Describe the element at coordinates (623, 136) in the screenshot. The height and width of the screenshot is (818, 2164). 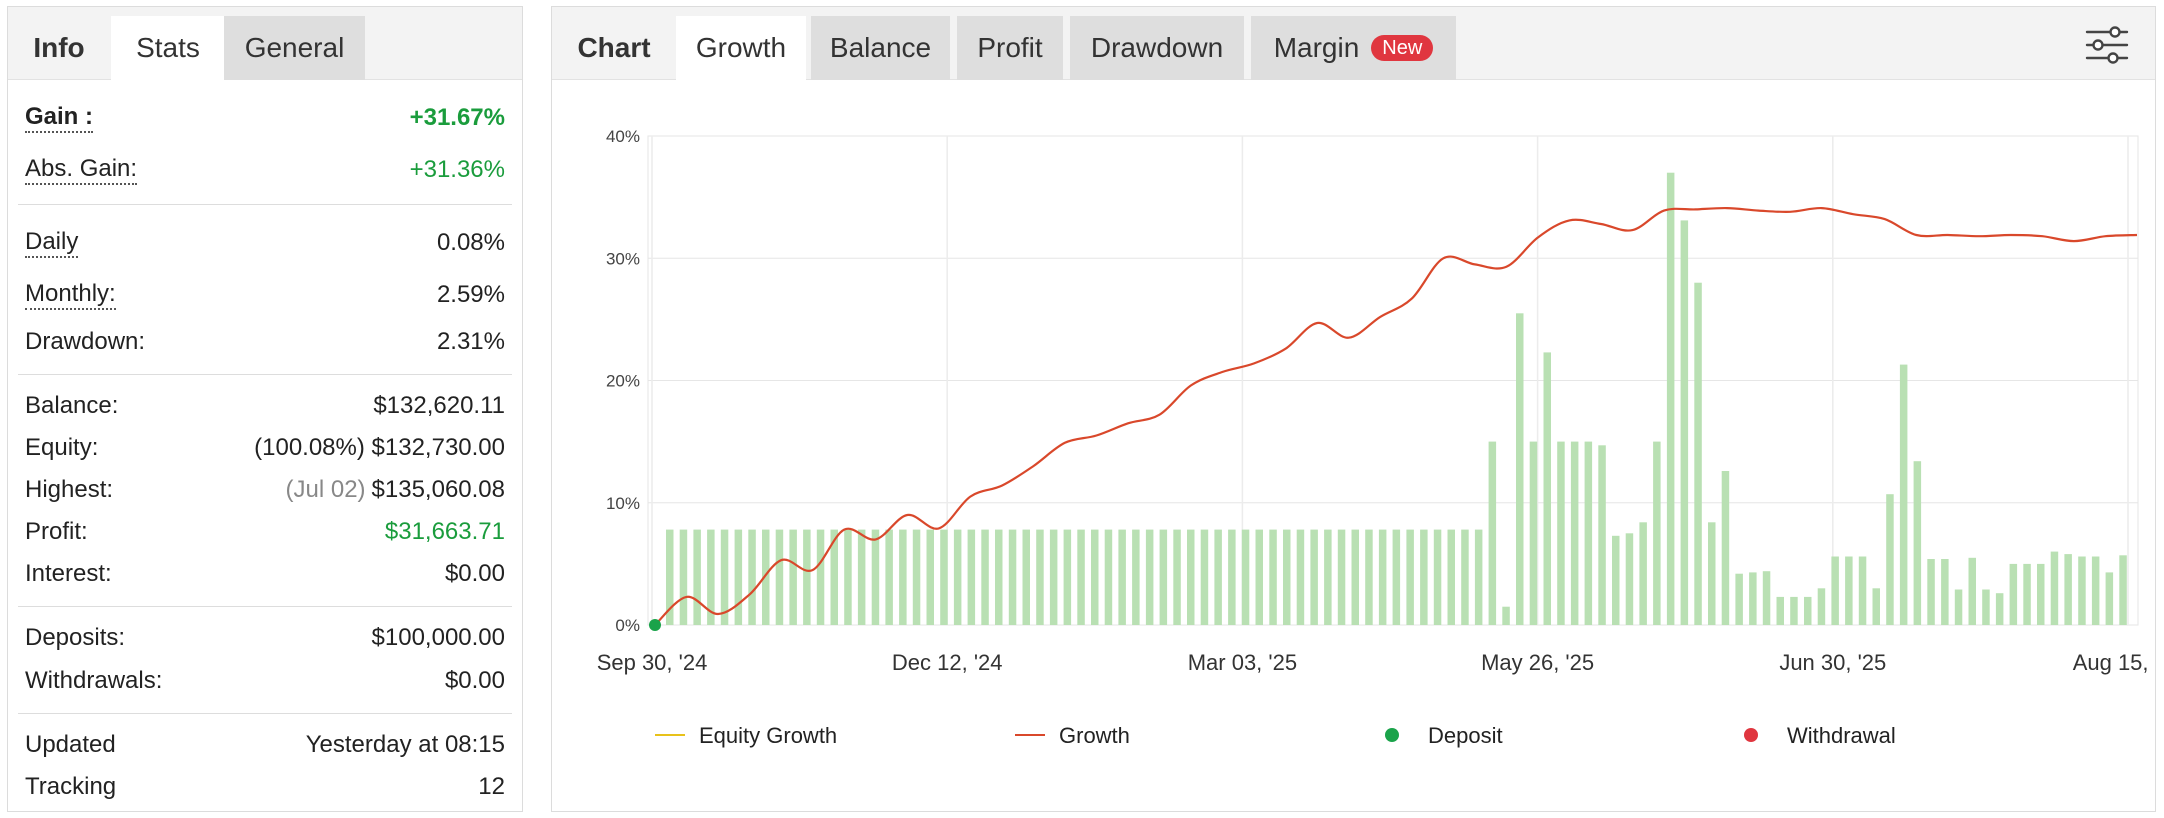
I see `y-tick-label: 40%` at that location.